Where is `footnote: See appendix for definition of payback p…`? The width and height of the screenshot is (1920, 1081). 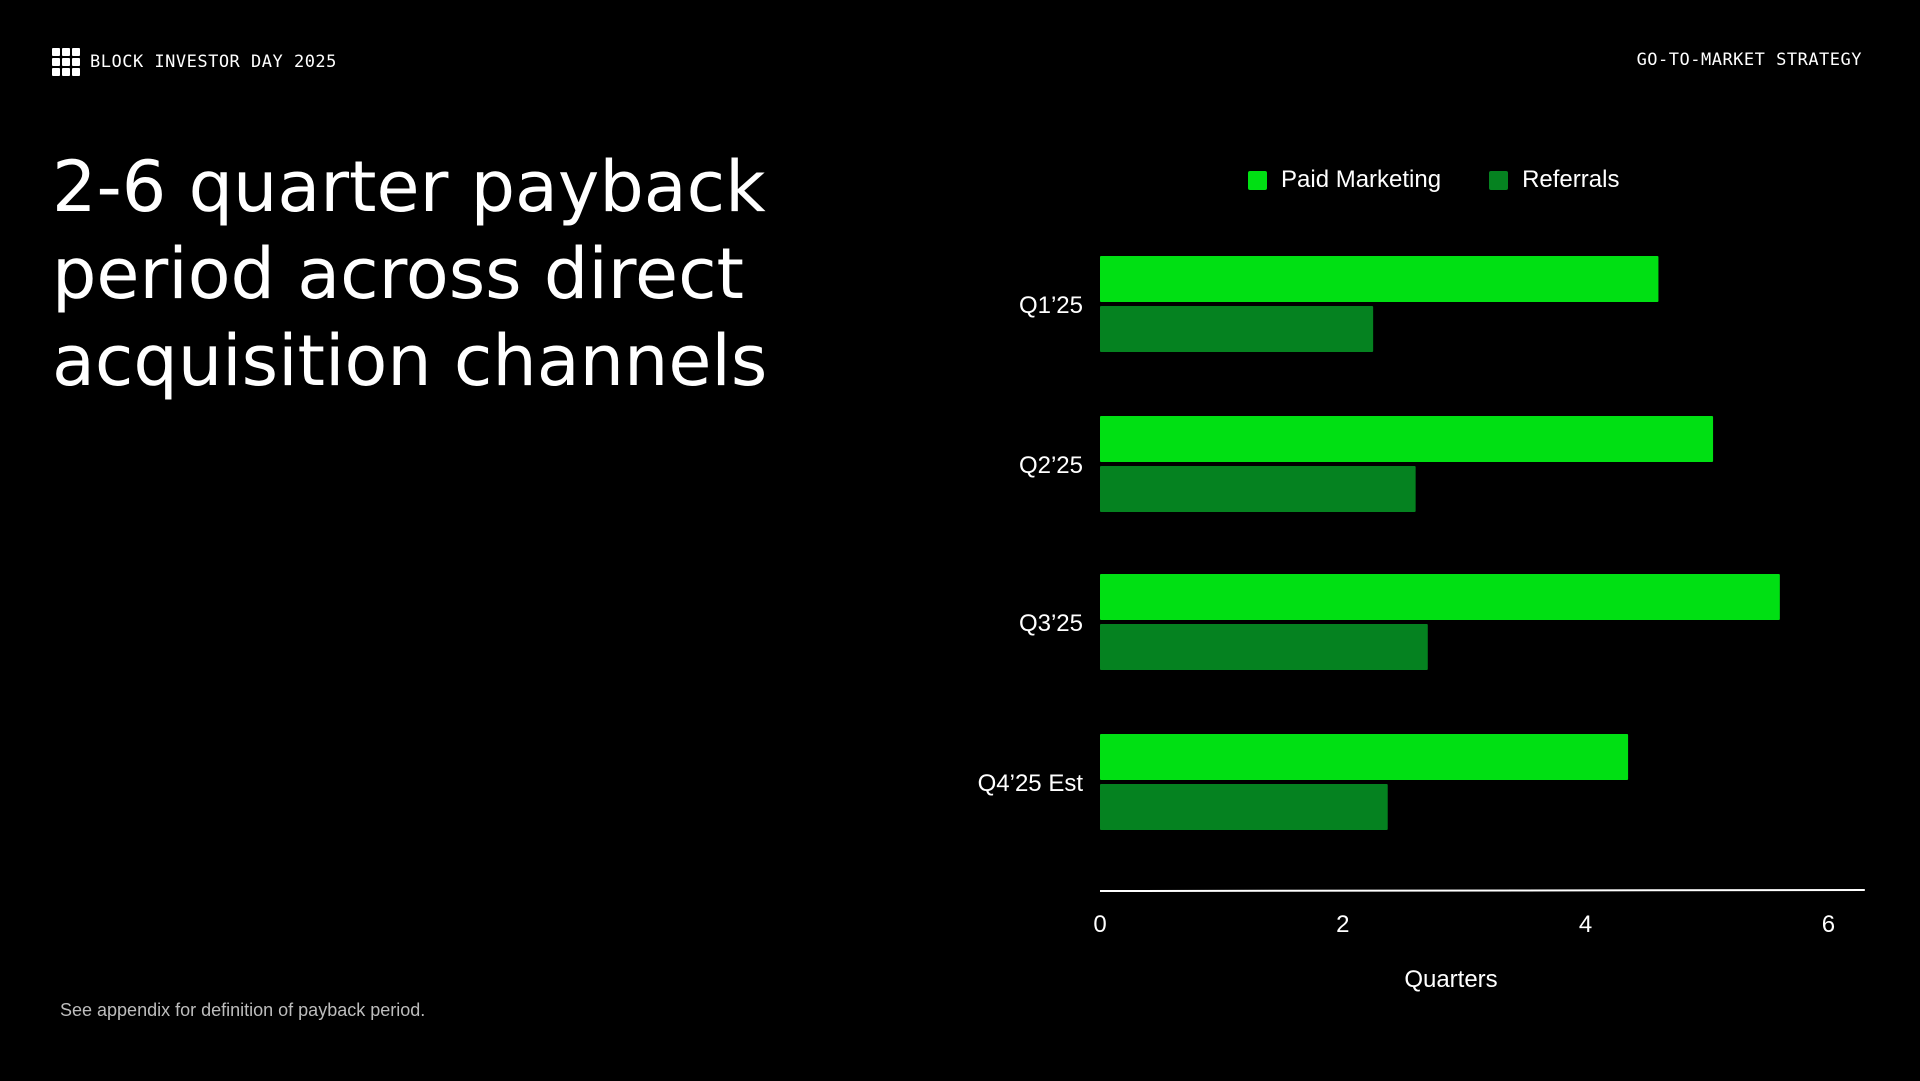
footnote: See appendix for definition of payback p… is located at coordinates (243, 1010).